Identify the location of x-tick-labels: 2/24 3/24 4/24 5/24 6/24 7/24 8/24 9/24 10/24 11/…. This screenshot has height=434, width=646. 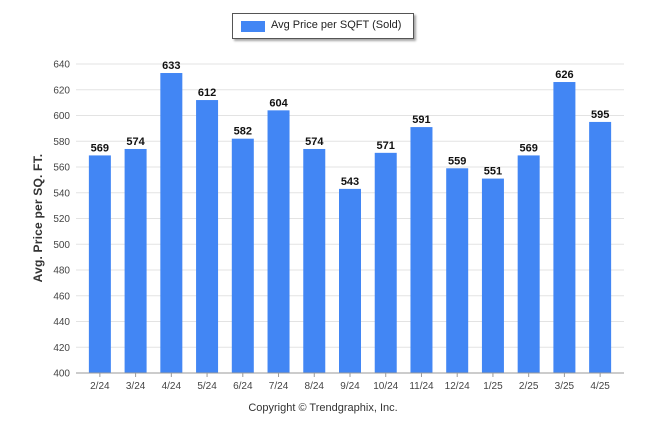
(350, 382).